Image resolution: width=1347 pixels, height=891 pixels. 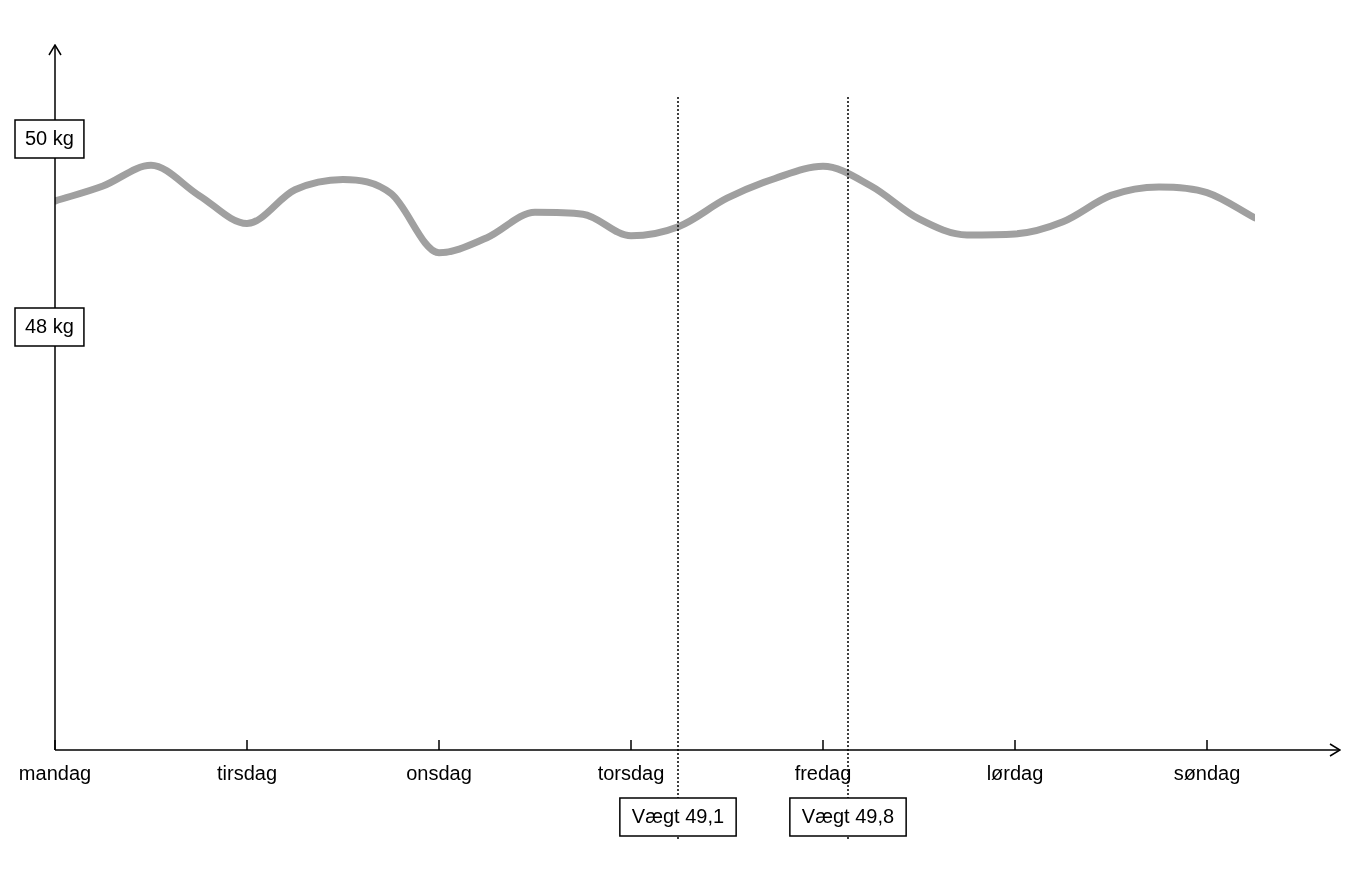 What do you see at coordinates (1207, 772) in the screenshot?
I see `x-tick-label: søndag` at bounding box center [1207, 772].